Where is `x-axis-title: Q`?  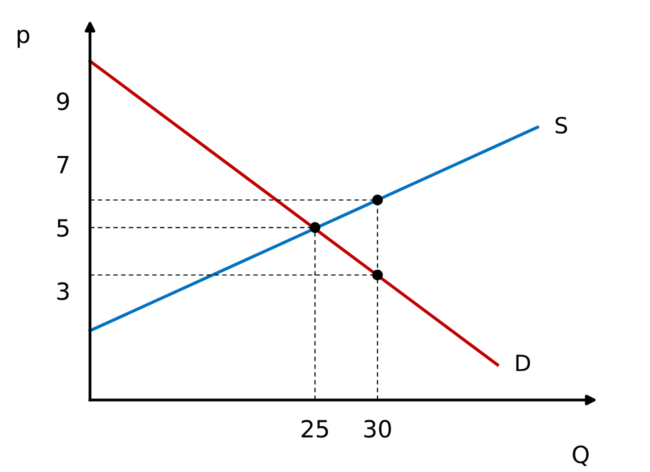 x-axis-title: Q is located at coordinates (580, 455).